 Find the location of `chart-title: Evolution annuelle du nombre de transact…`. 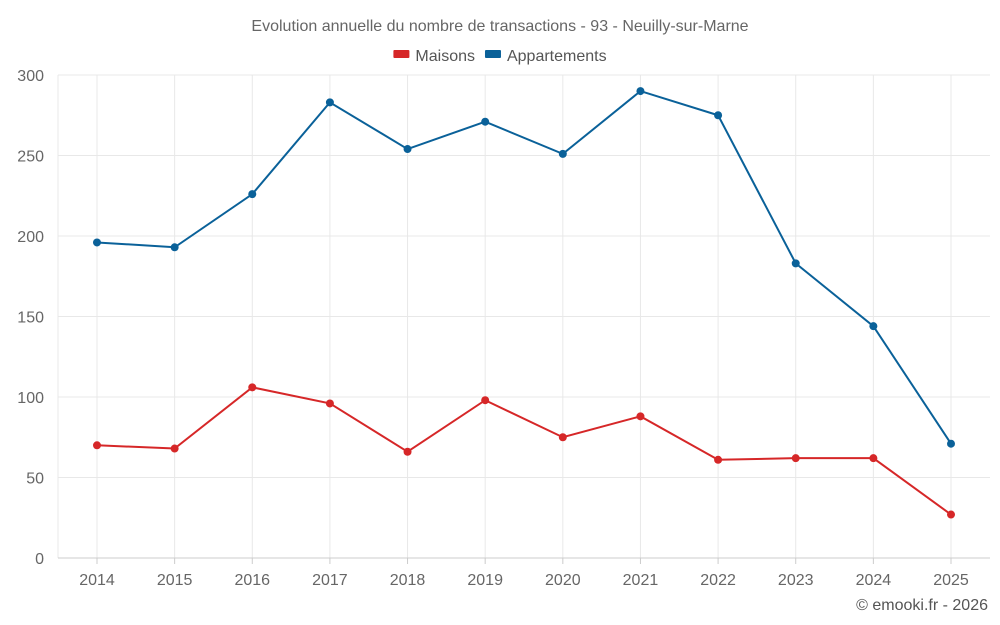

chart-title: Evolution annuelle du nombre de transact… is located at coordinates (499, 26).